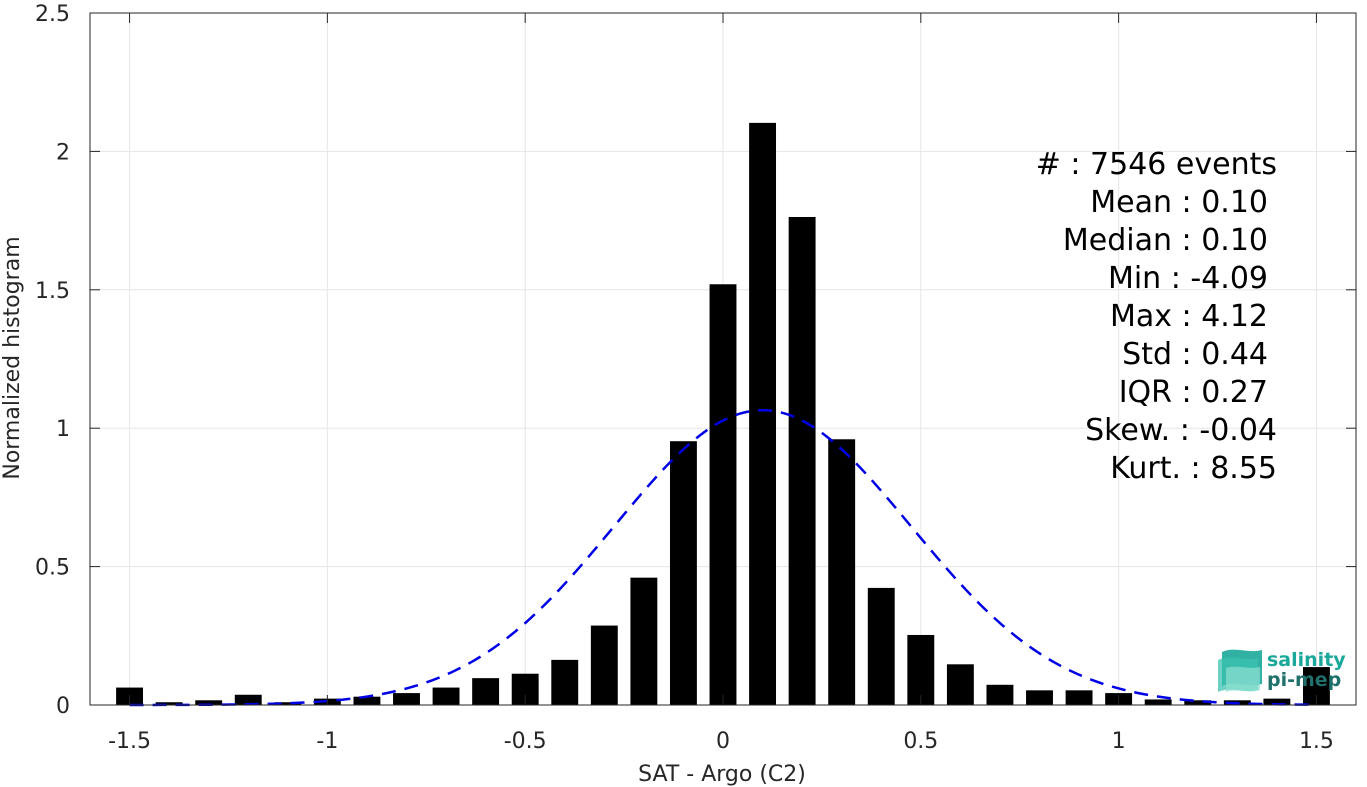  What do you see at coordinates (1193, 468) in the screenshot?
I see `stat-kurt: Kurt. : 8.55` at bounding box center [1193, 468].